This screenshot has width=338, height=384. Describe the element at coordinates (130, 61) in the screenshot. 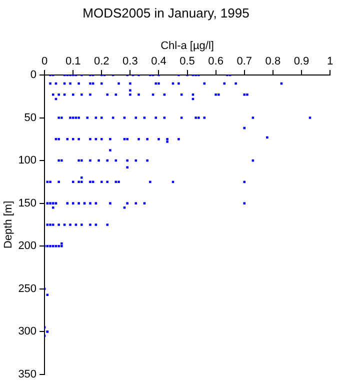

I see `x-tick-label: 0.3` at that location.